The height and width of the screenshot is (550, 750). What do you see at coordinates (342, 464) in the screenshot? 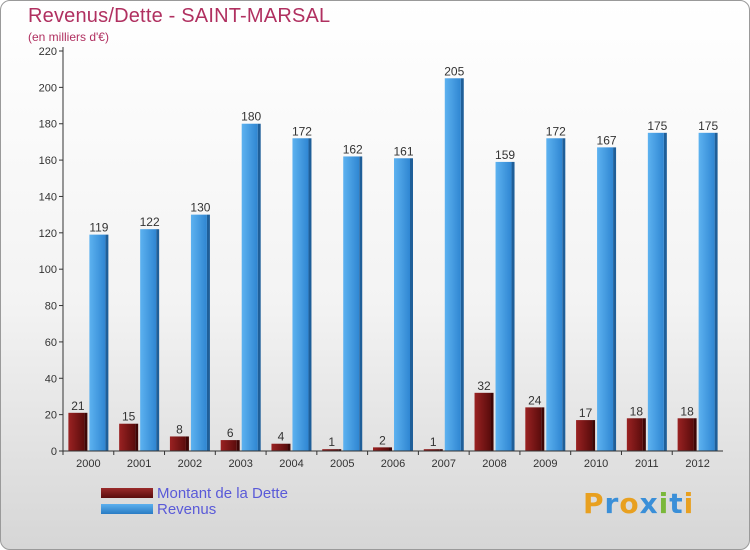
I see `x-tick-label: 2005` at bounding box center [342, 464].